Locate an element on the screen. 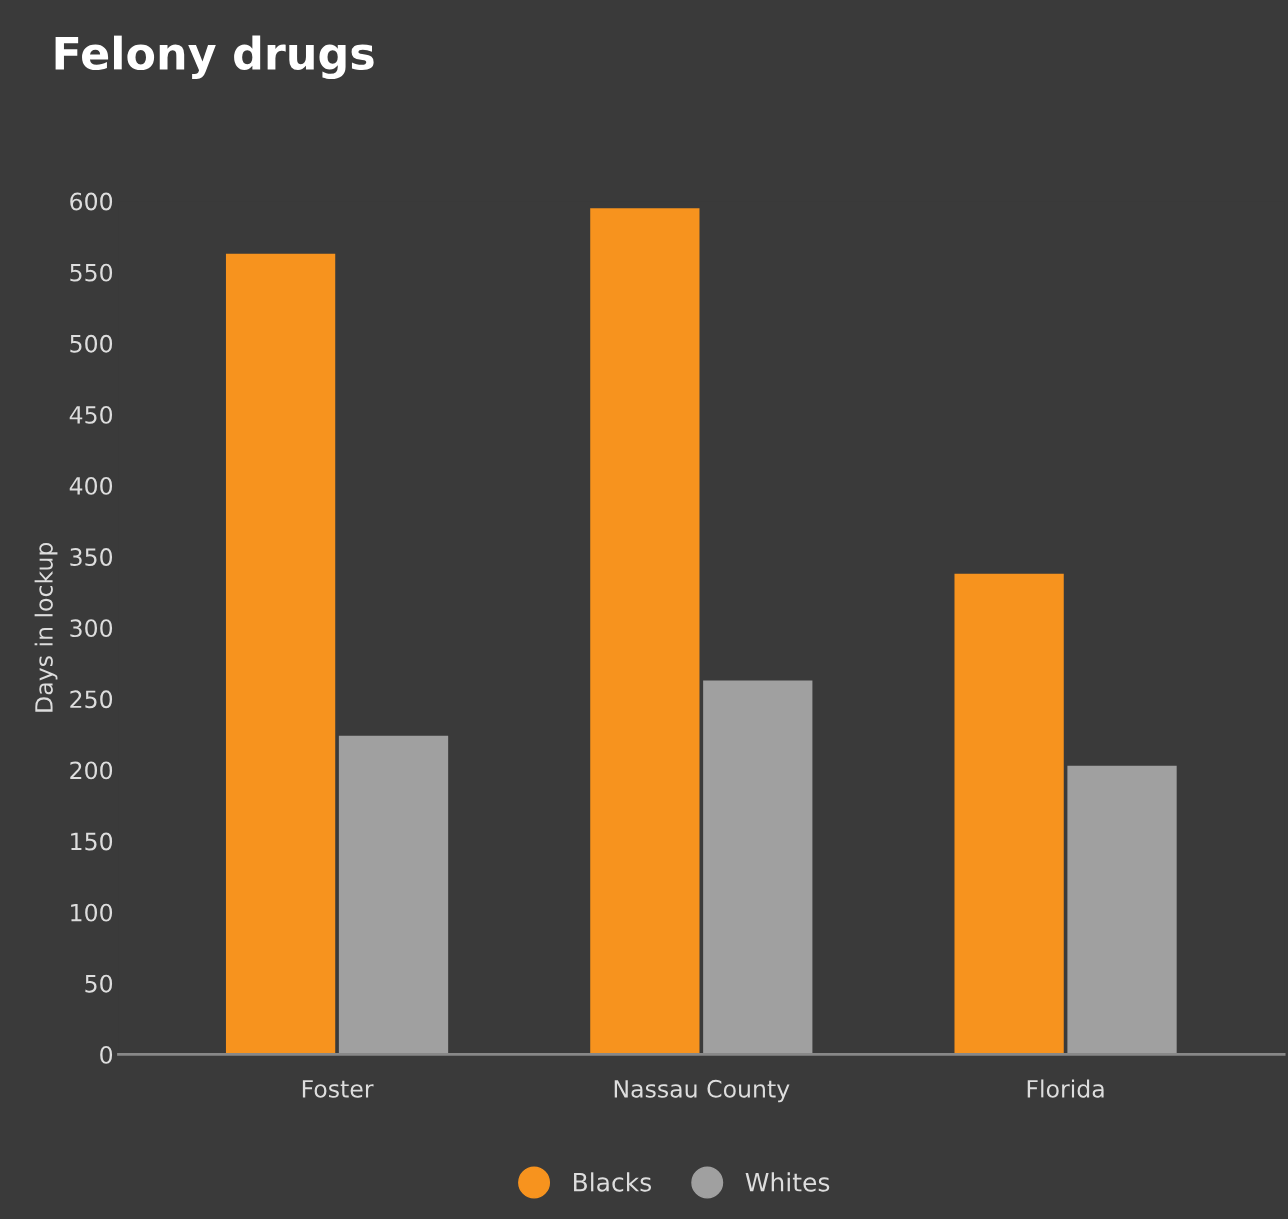  legend-label: Whites is located at coordinates (787, 1182).